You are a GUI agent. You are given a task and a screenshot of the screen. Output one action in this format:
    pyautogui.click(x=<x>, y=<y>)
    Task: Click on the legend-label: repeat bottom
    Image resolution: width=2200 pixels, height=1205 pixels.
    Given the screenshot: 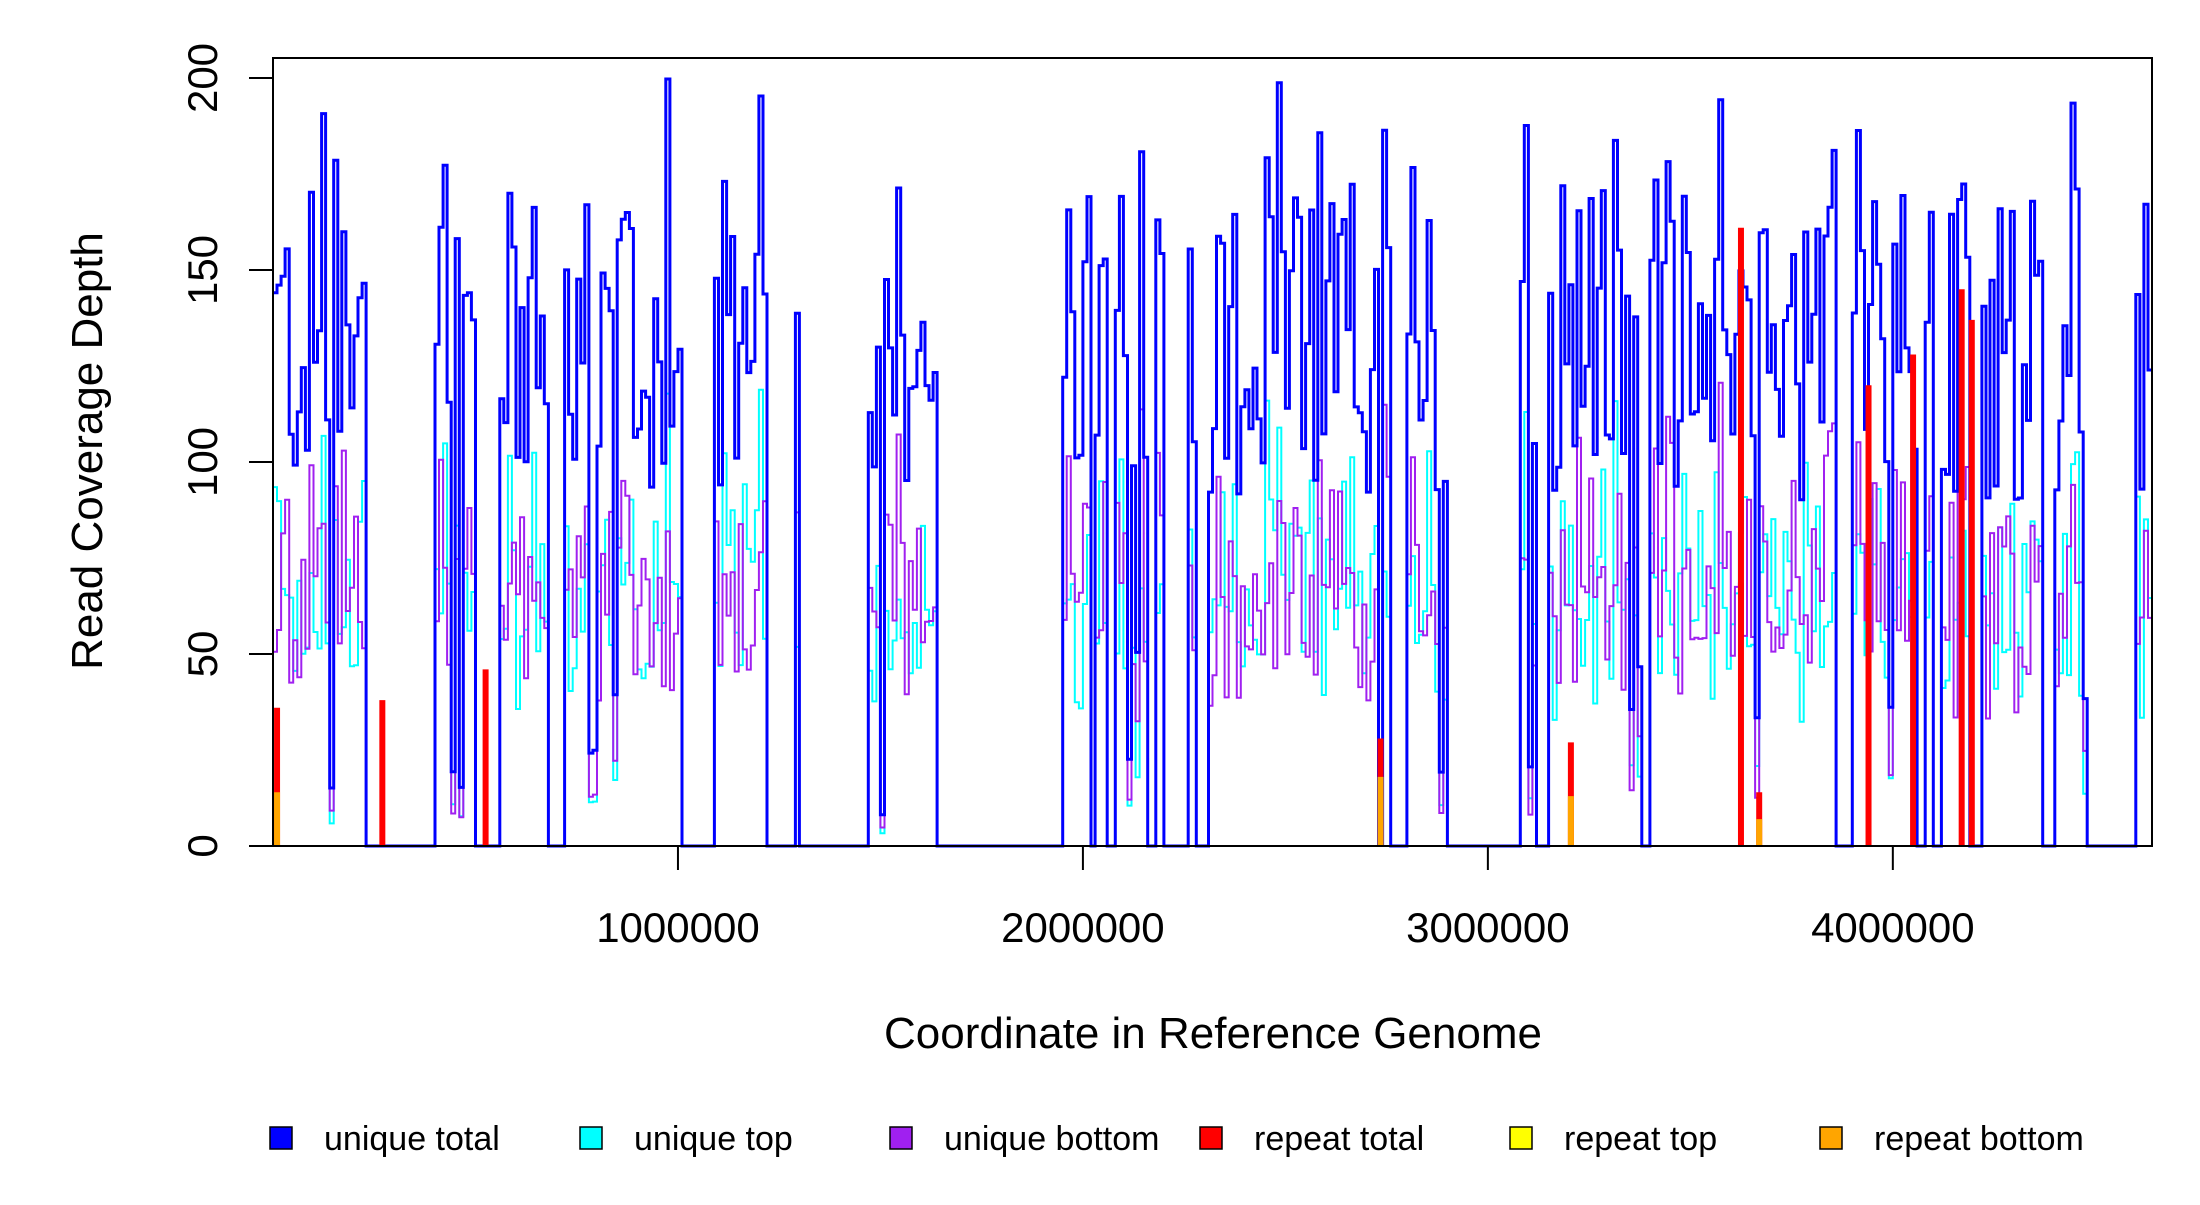 What is the action you would take?
    pyautogui.click(x=1979, y=1139)
    